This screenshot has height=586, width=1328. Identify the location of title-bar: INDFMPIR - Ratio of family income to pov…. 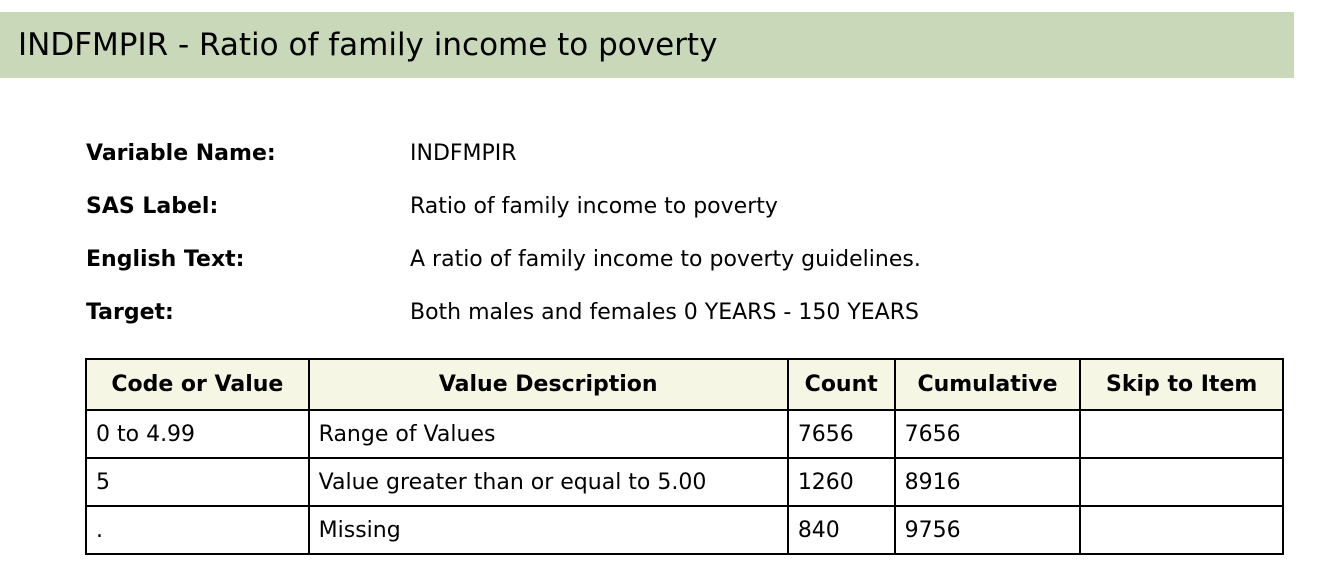
(647, 45).